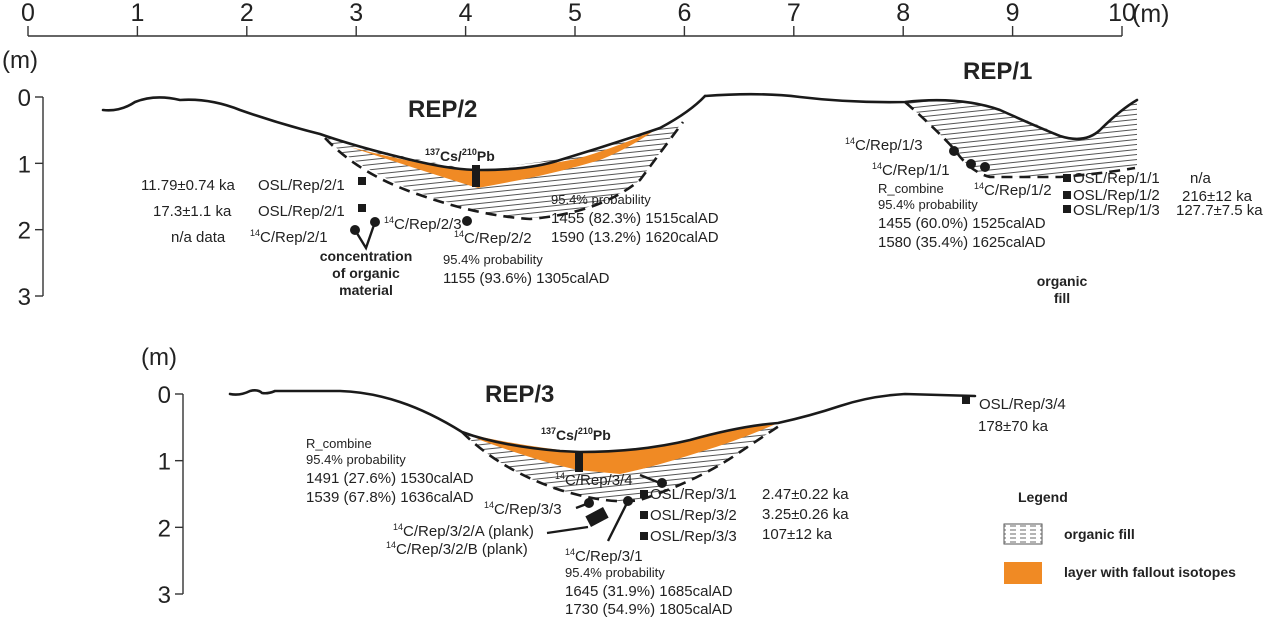 The height and width of the screenshot is (618, 1280). What do you see at coordinates (954, 151) in the screenshot?
I see `rep1-c14-3-dot` at bounding box center [954, 151].